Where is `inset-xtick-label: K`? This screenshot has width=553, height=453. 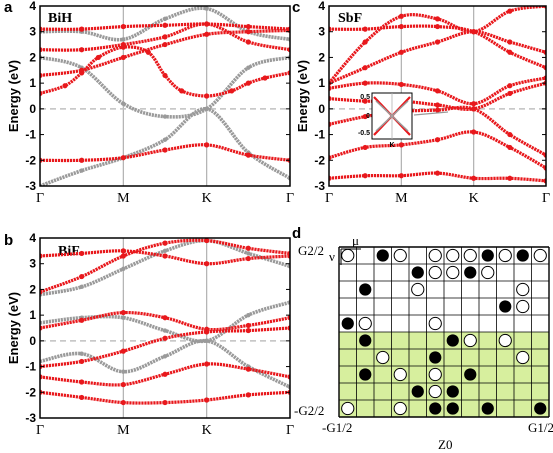 inset-xtick-label: K is located at coordinates (391, 145).